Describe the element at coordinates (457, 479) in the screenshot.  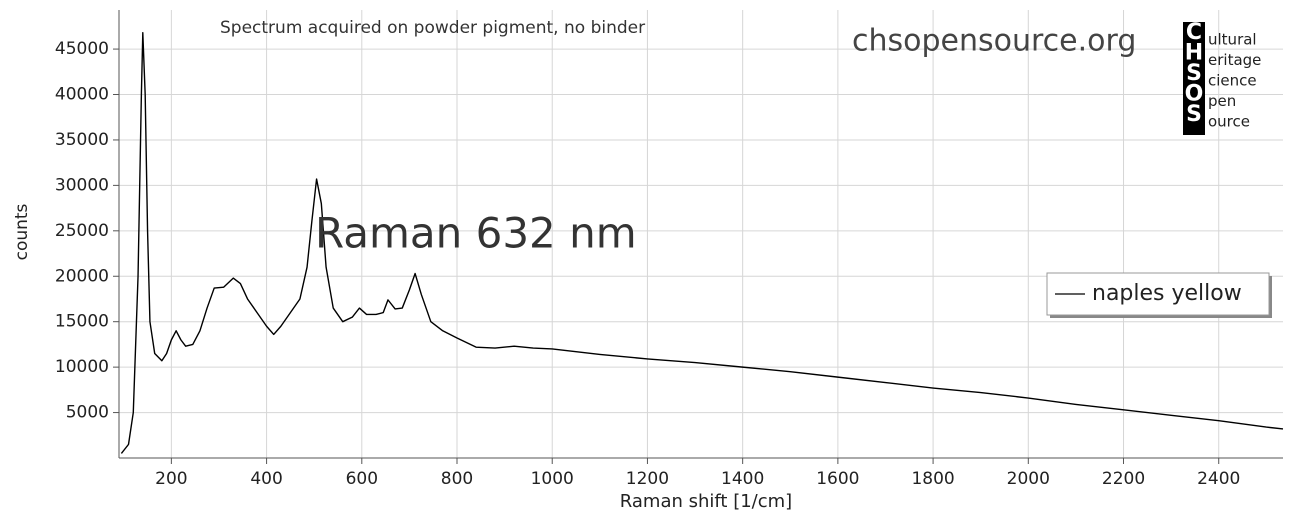
I see `x-tick-label: 800` at that location.